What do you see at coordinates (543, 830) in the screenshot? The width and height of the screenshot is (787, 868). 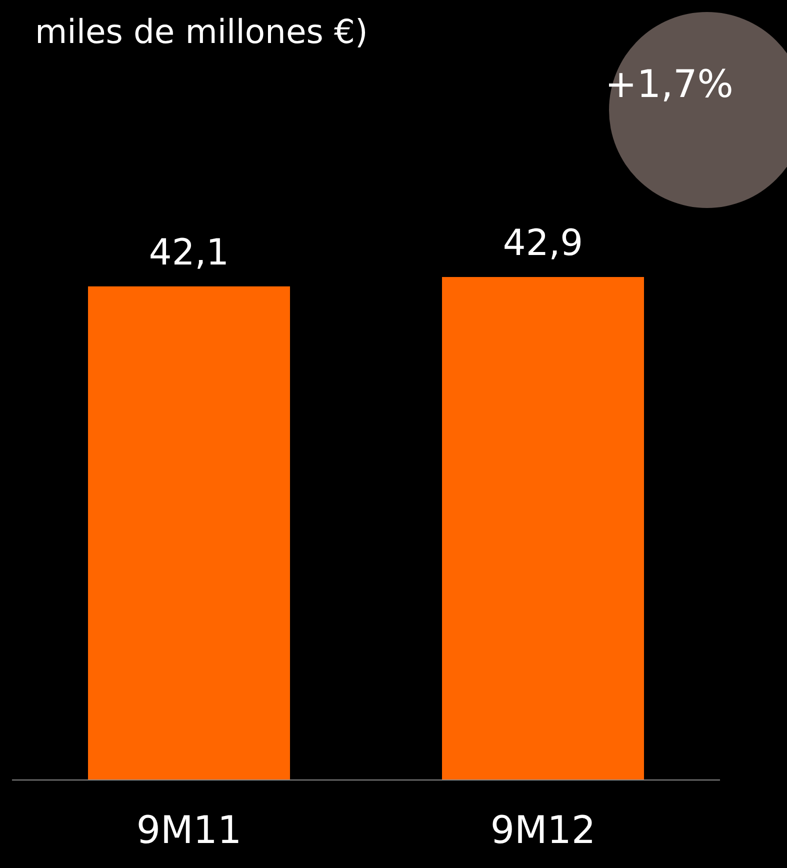 I see `x-tick-label: 9M12` at bounding box center [543, 830].